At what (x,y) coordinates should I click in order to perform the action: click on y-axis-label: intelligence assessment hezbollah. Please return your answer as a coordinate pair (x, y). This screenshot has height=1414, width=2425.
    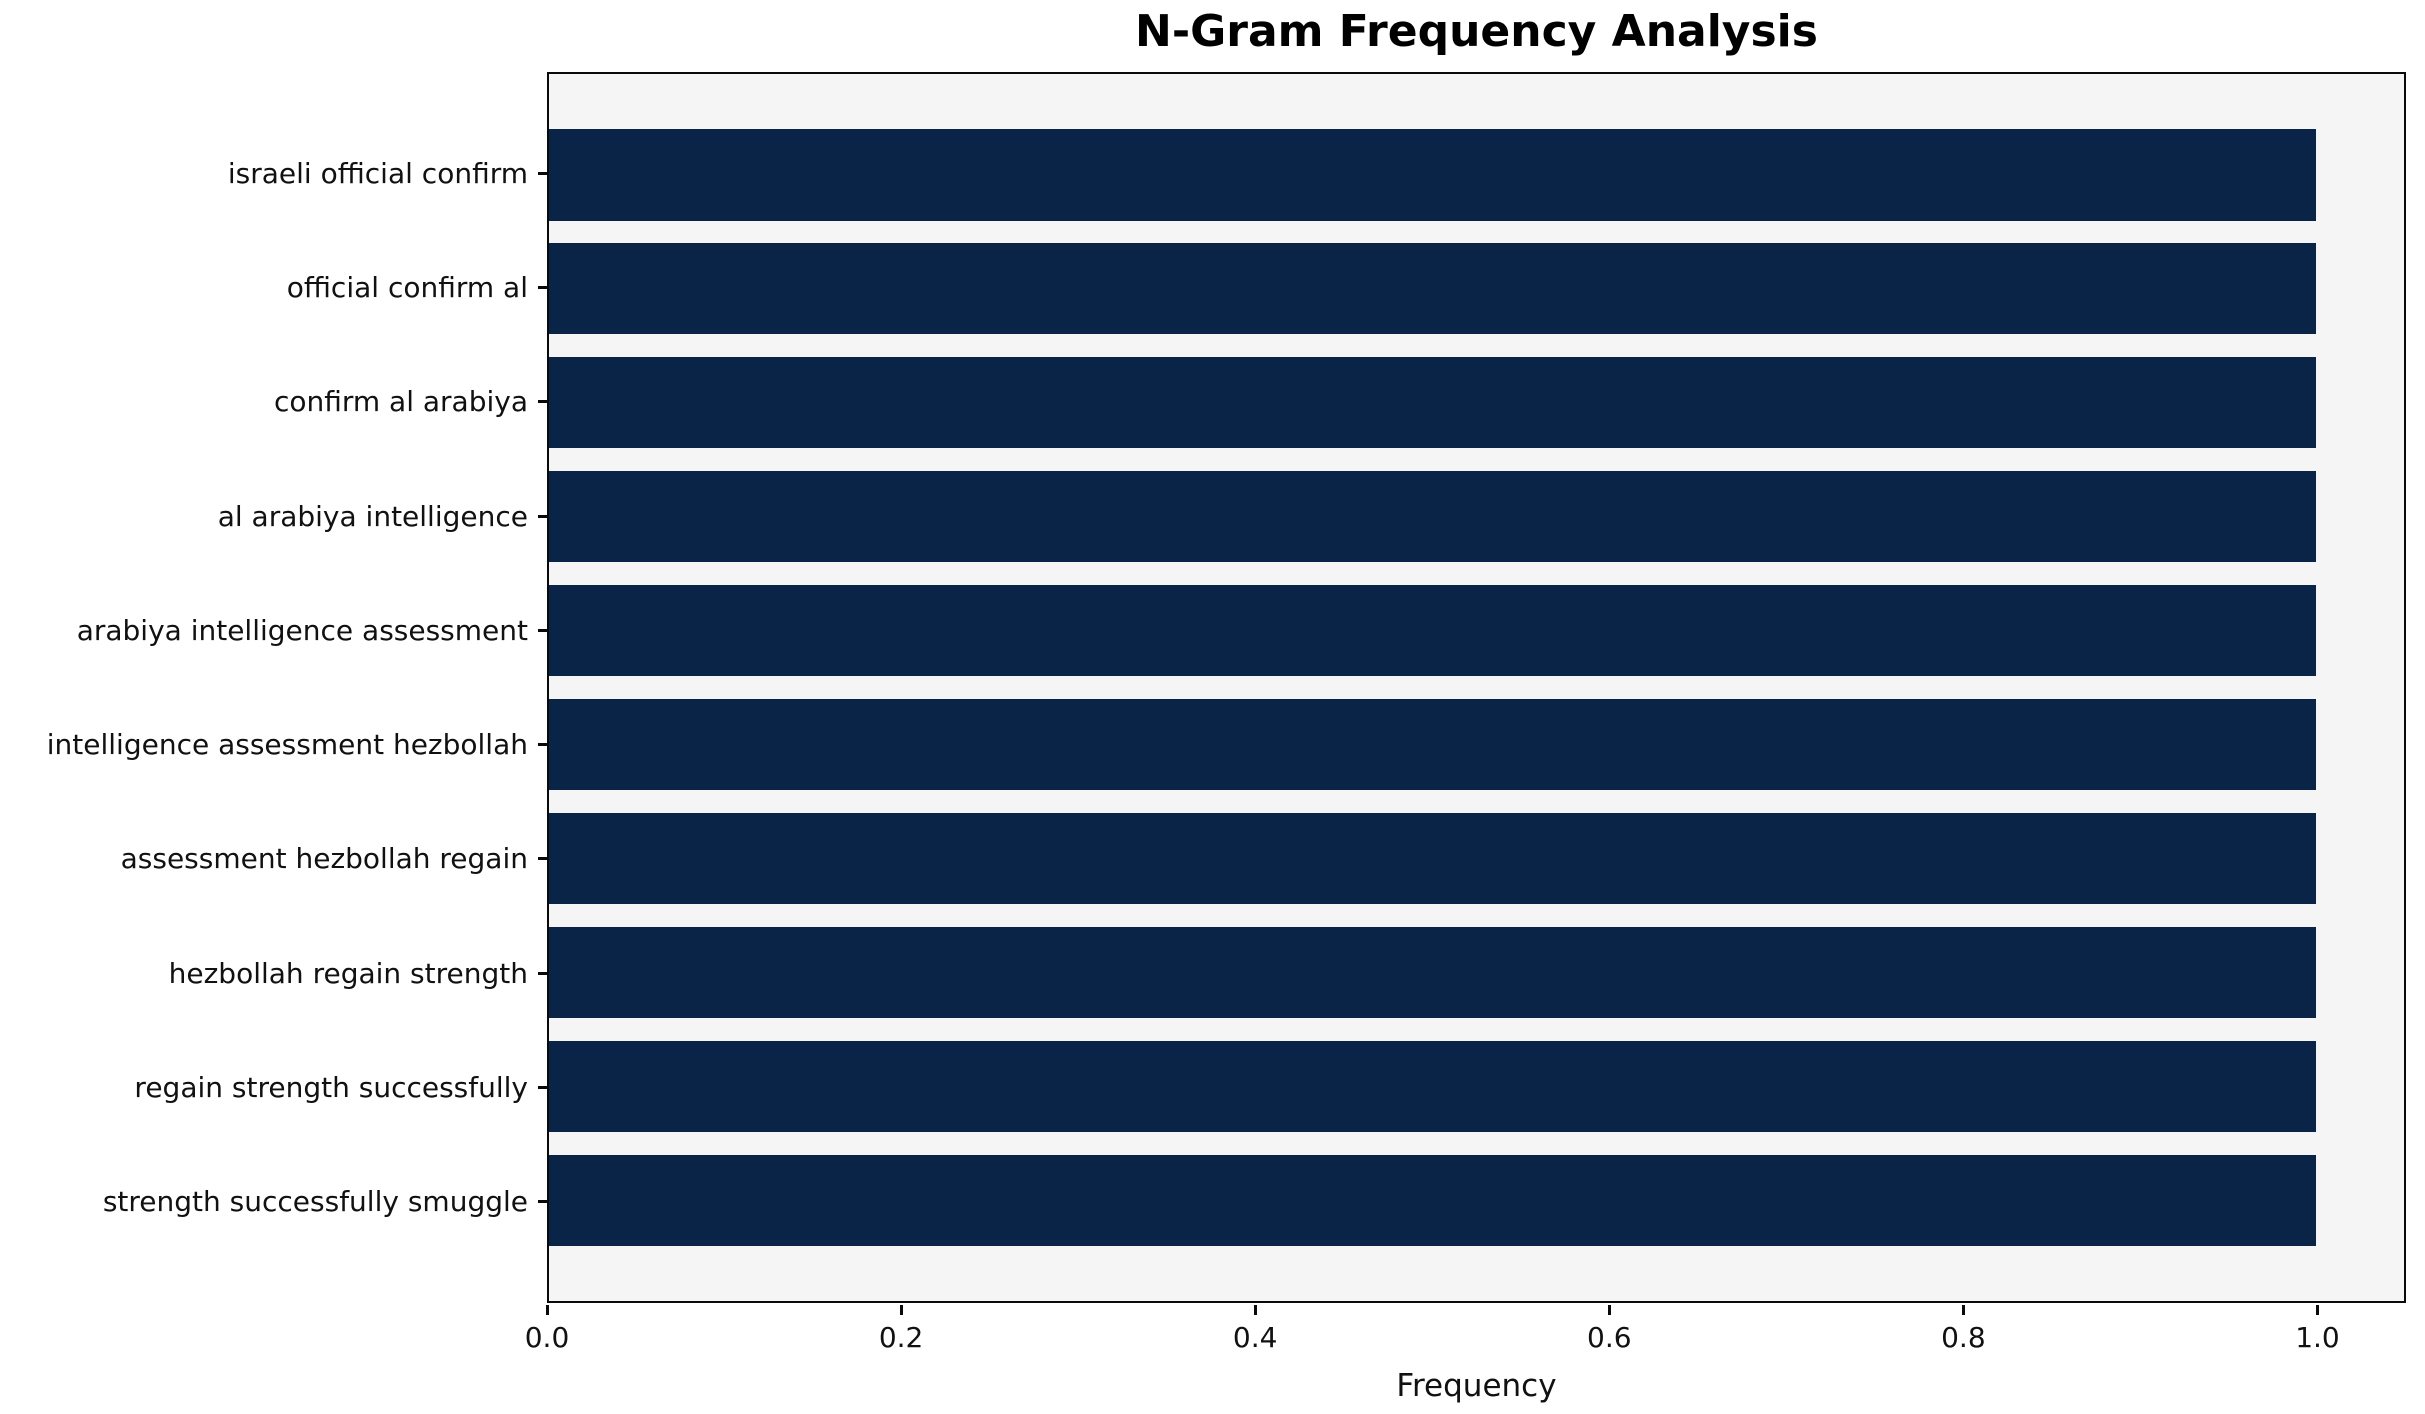
    Looking at the image, I should click on (287, 745).